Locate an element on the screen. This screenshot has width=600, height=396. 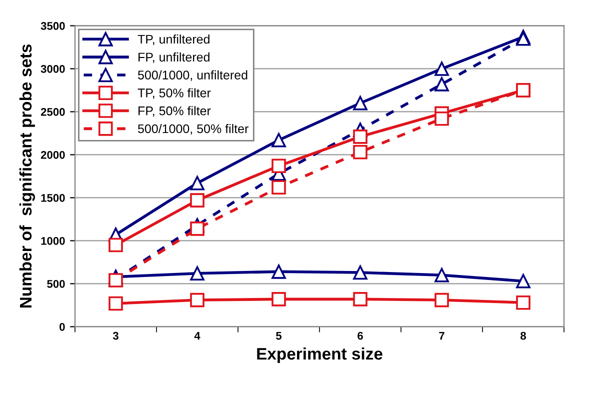
y-tick-label: 1000 is located at coordinates (53, 240).